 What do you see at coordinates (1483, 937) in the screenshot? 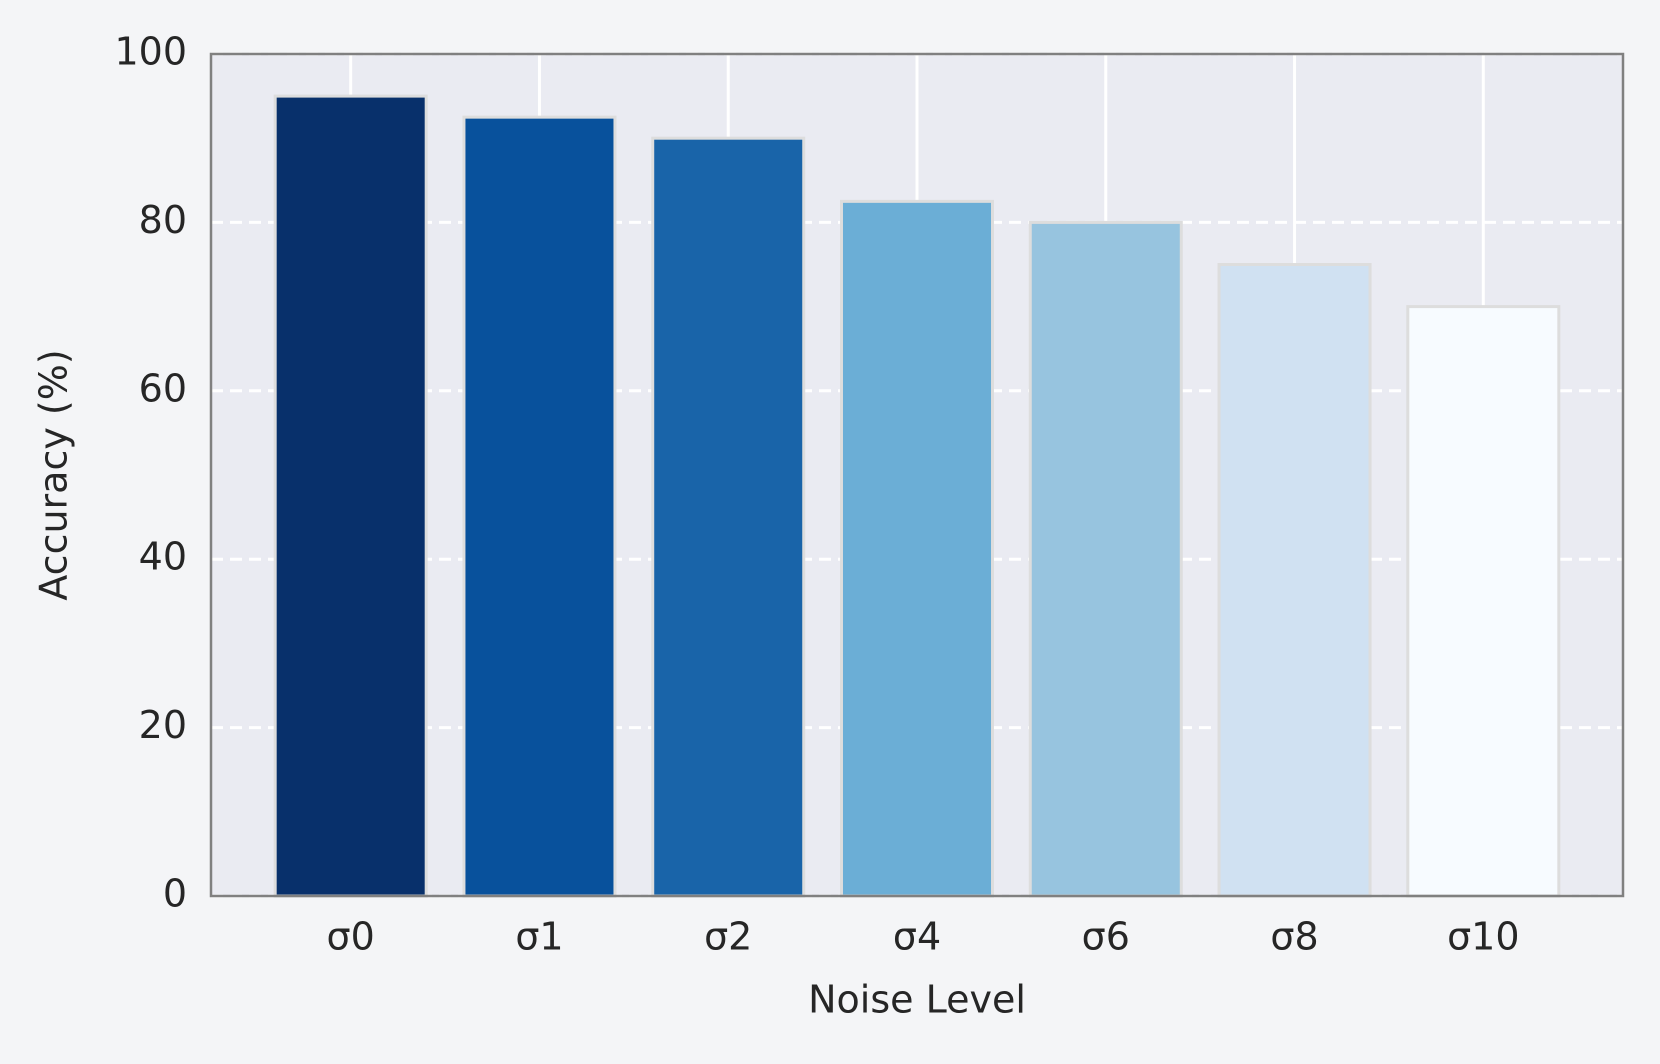
I see `x-tick-label: σ10` at bounding box center [1483, 937].